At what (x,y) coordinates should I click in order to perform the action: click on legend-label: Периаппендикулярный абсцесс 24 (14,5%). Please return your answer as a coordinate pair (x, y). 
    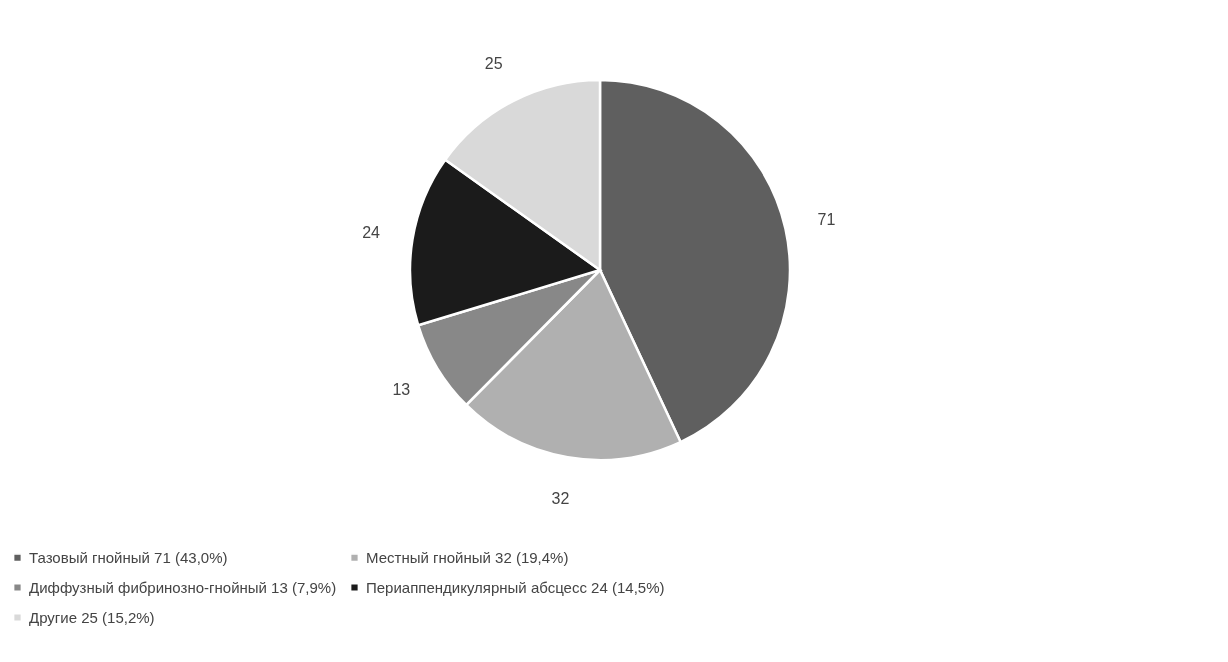
    Looking at the image, I should click on (515, 587).